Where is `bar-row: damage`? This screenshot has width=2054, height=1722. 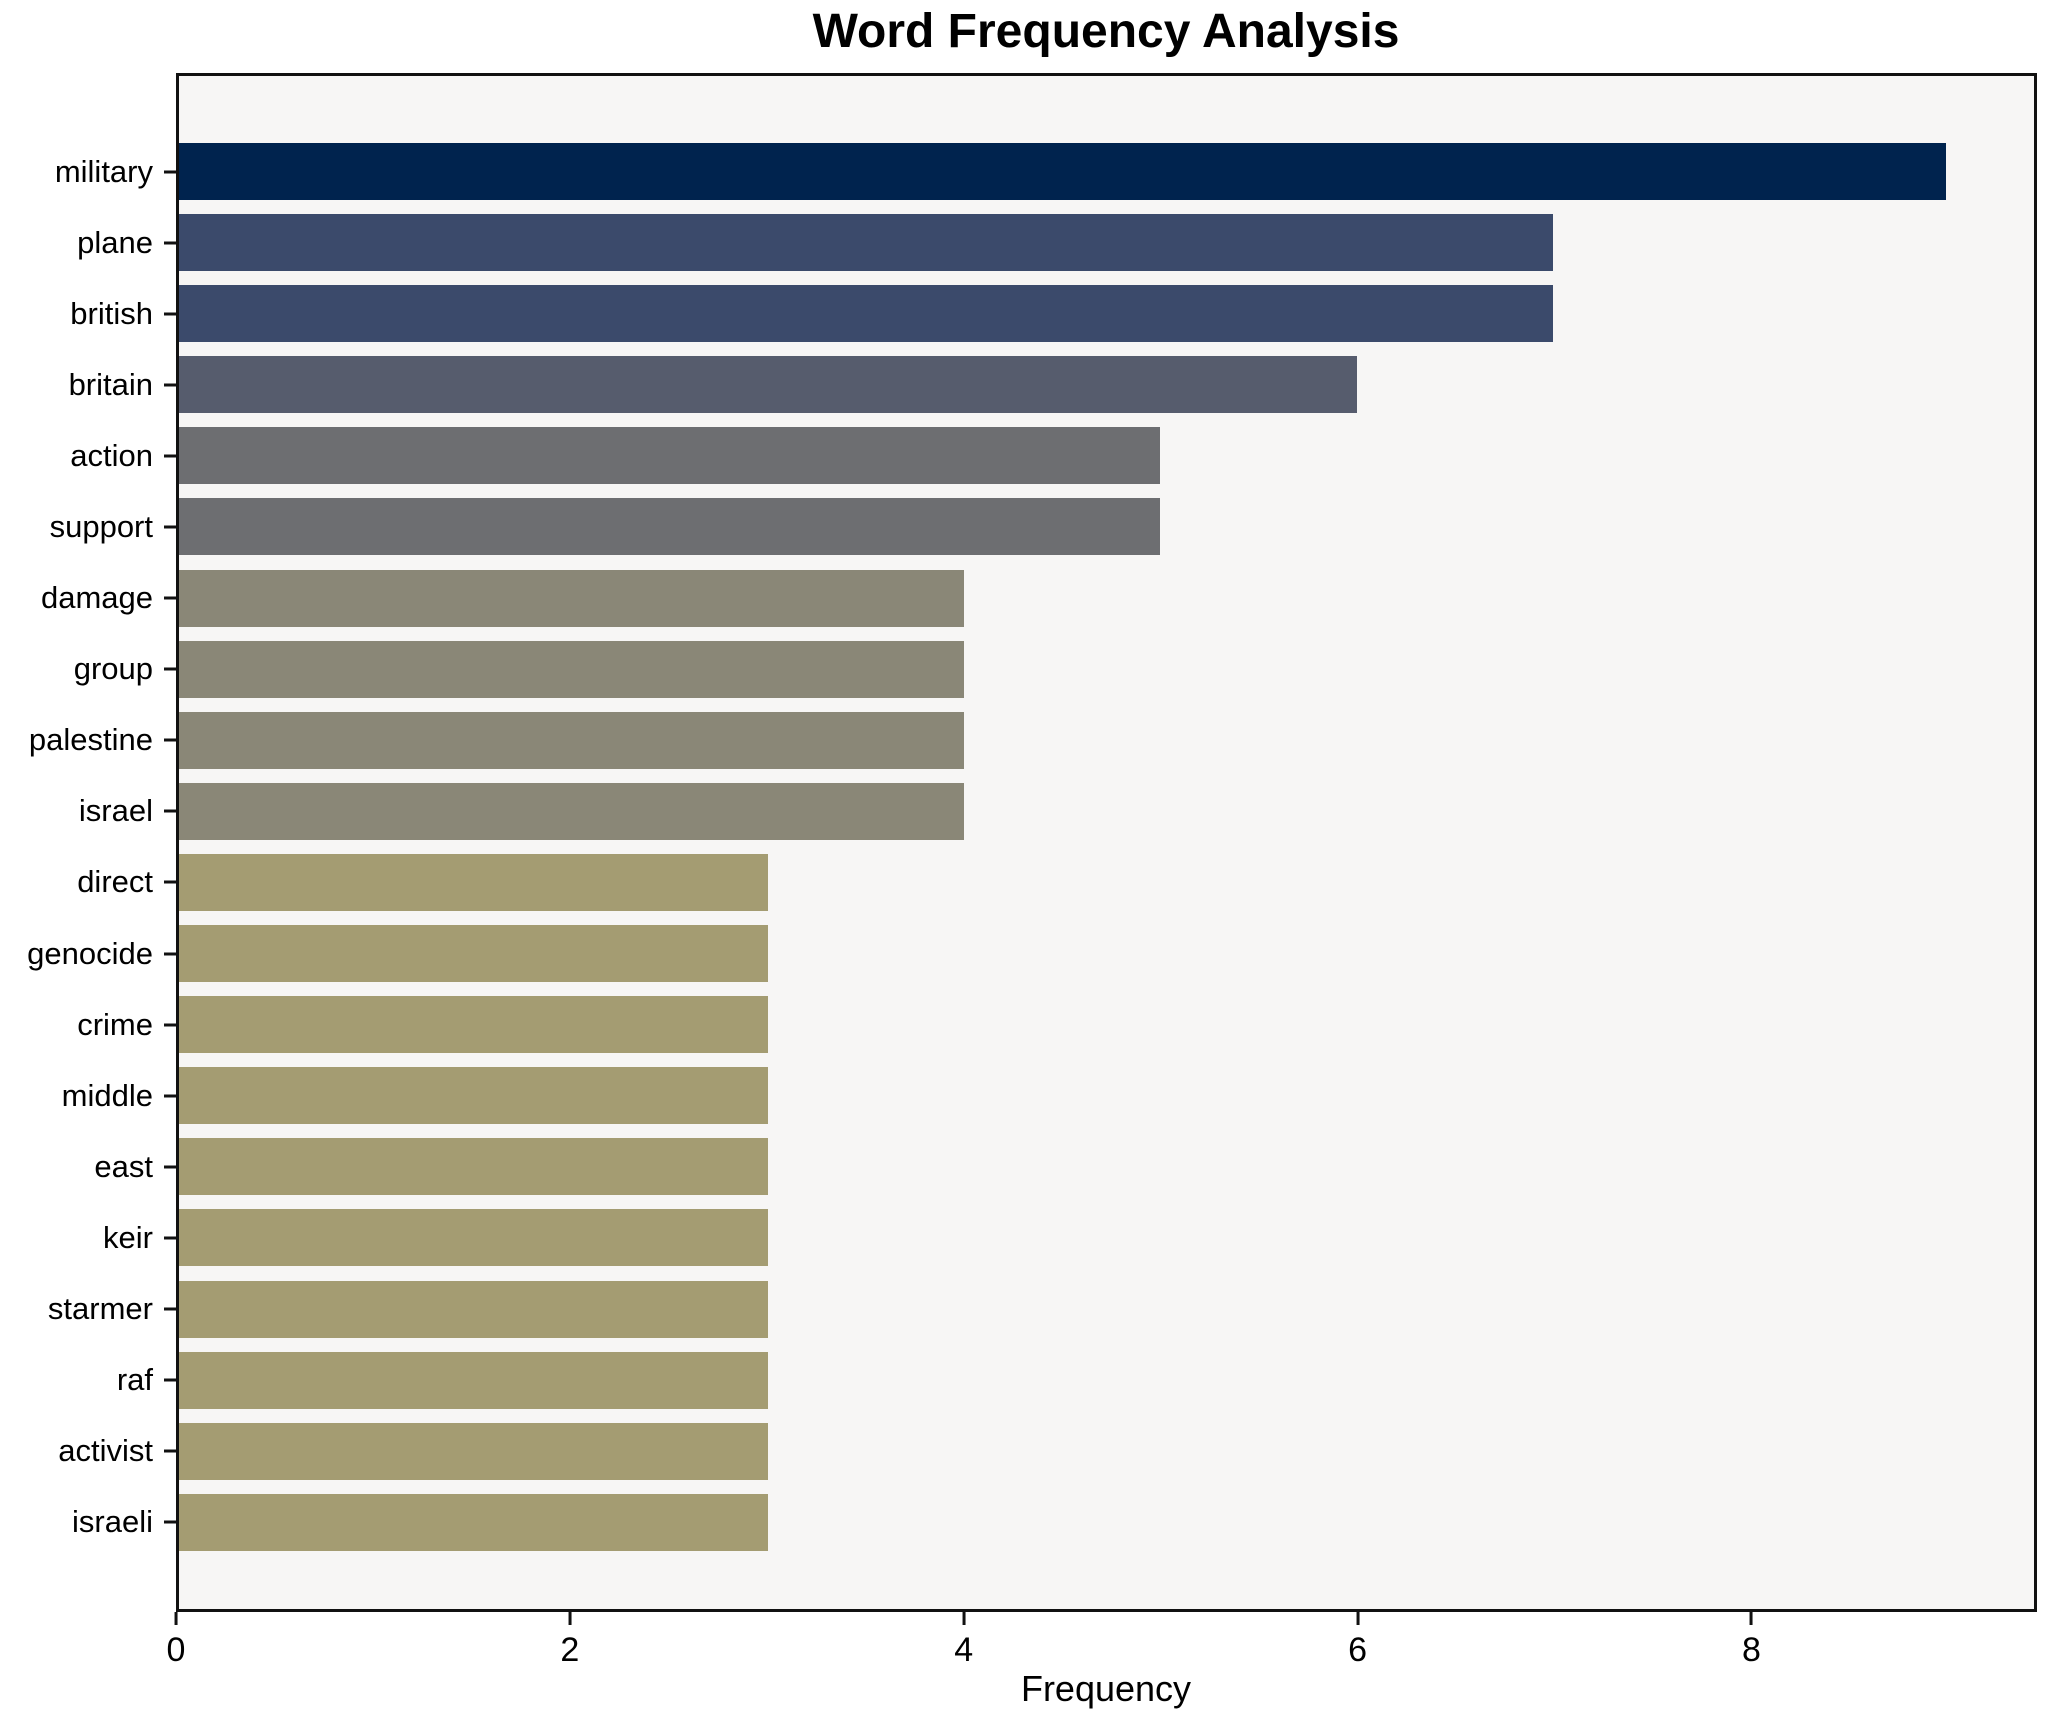 bar-row: damage is located at coordinates (1037, 598).